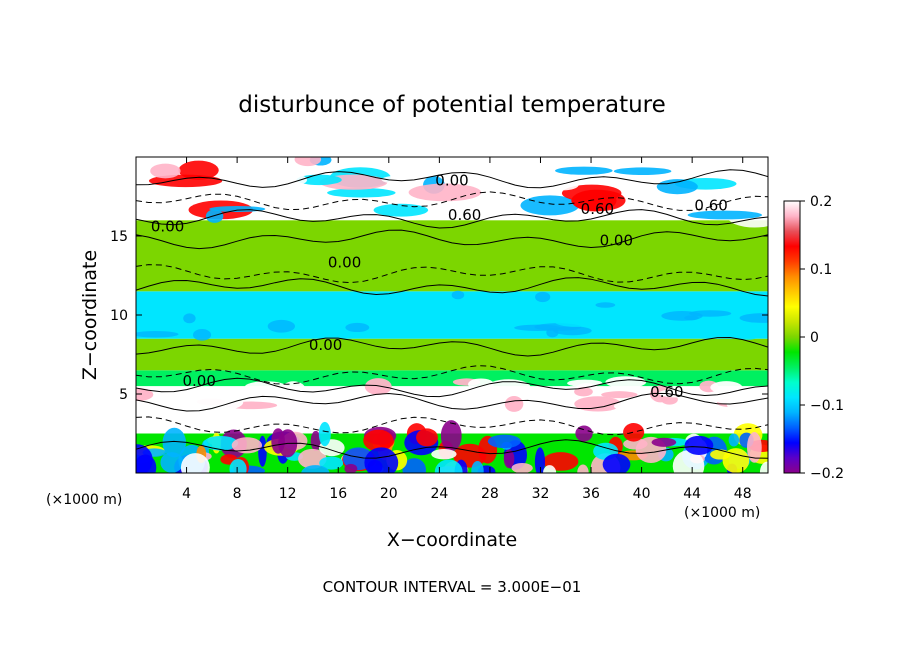 The width and height of the screenshot is (904, 654). I want to click on x-tick-label: 48, so click(743, 494).